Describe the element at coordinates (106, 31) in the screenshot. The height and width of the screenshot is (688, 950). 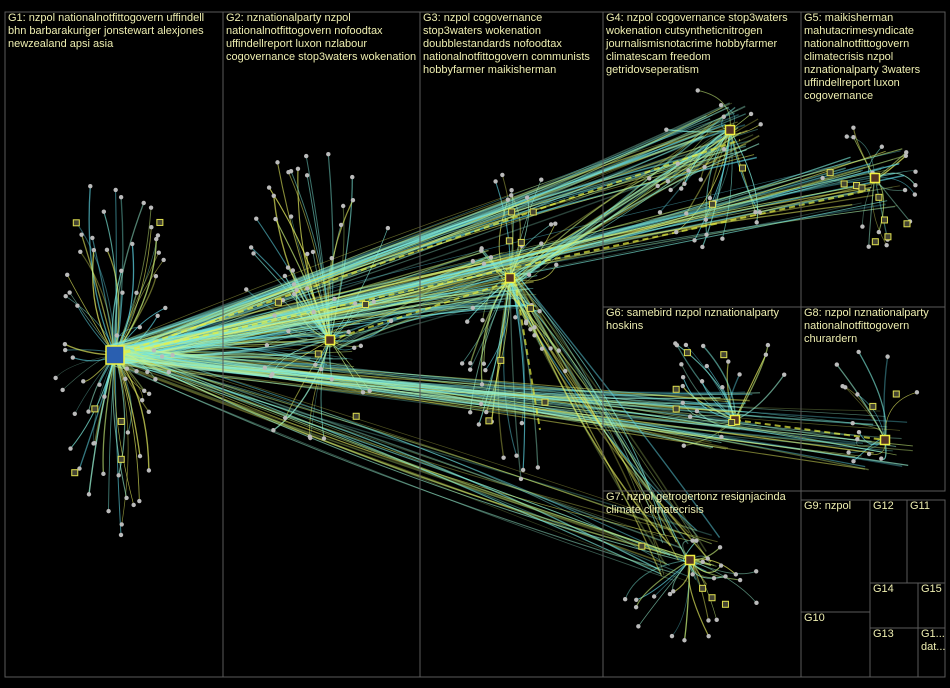
I see `group-label: bhn barbarakuriger jonstewart alexjones` at that location.